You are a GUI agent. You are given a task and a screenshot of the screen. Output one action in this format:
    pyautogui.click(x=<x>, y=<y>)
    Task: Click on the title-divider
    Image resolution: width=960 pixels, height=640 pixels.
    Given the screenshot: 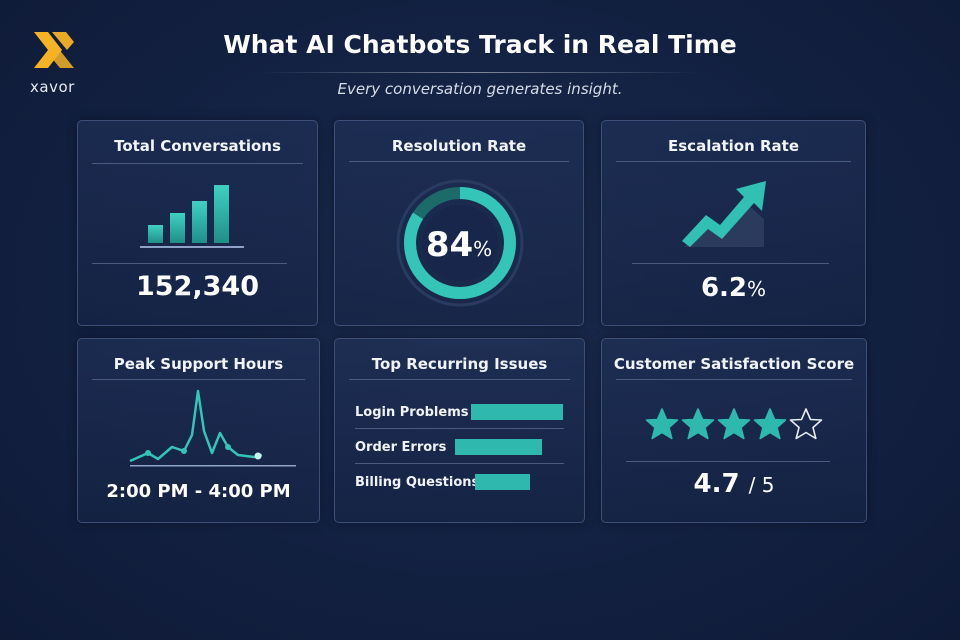 What is the action you would take?
    pyautogui.click(x=480, y=72)
    